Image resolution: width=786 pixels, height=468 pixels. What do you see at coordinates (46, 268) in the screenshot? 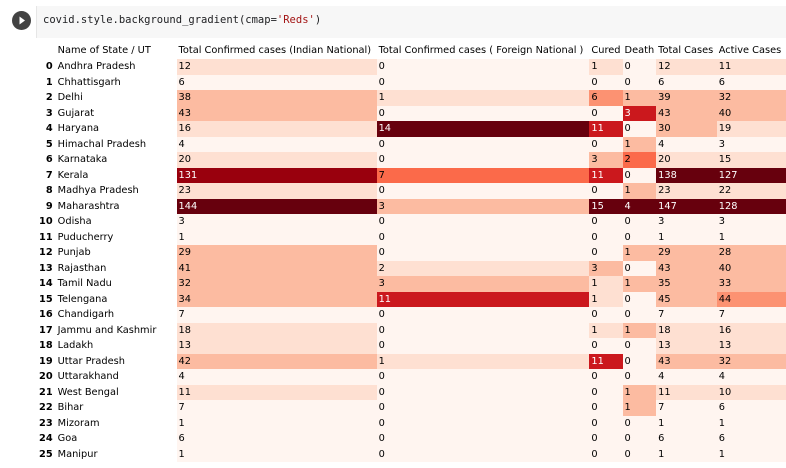
I see `row-index: 13` at bounding box center [46, 268].